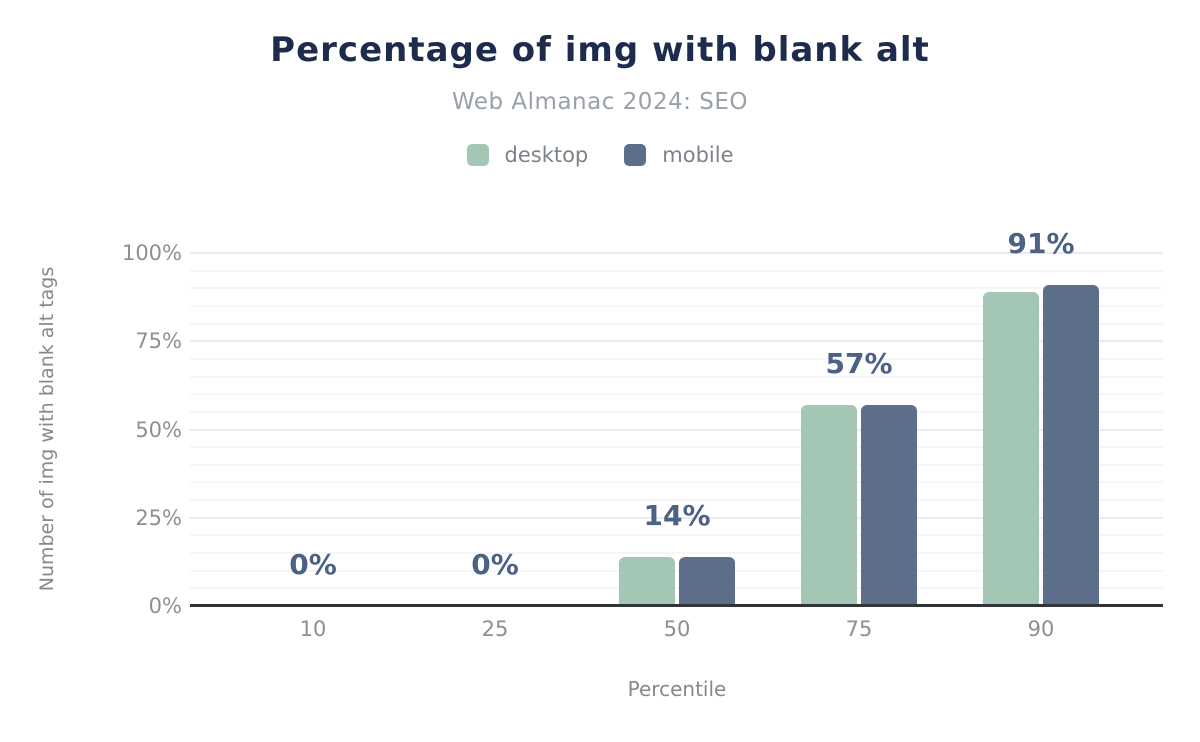  What do you see at coordinates (859, 629) in the screenshot?
I see `x-tick-75: 75` at bounding box center [859, 629].